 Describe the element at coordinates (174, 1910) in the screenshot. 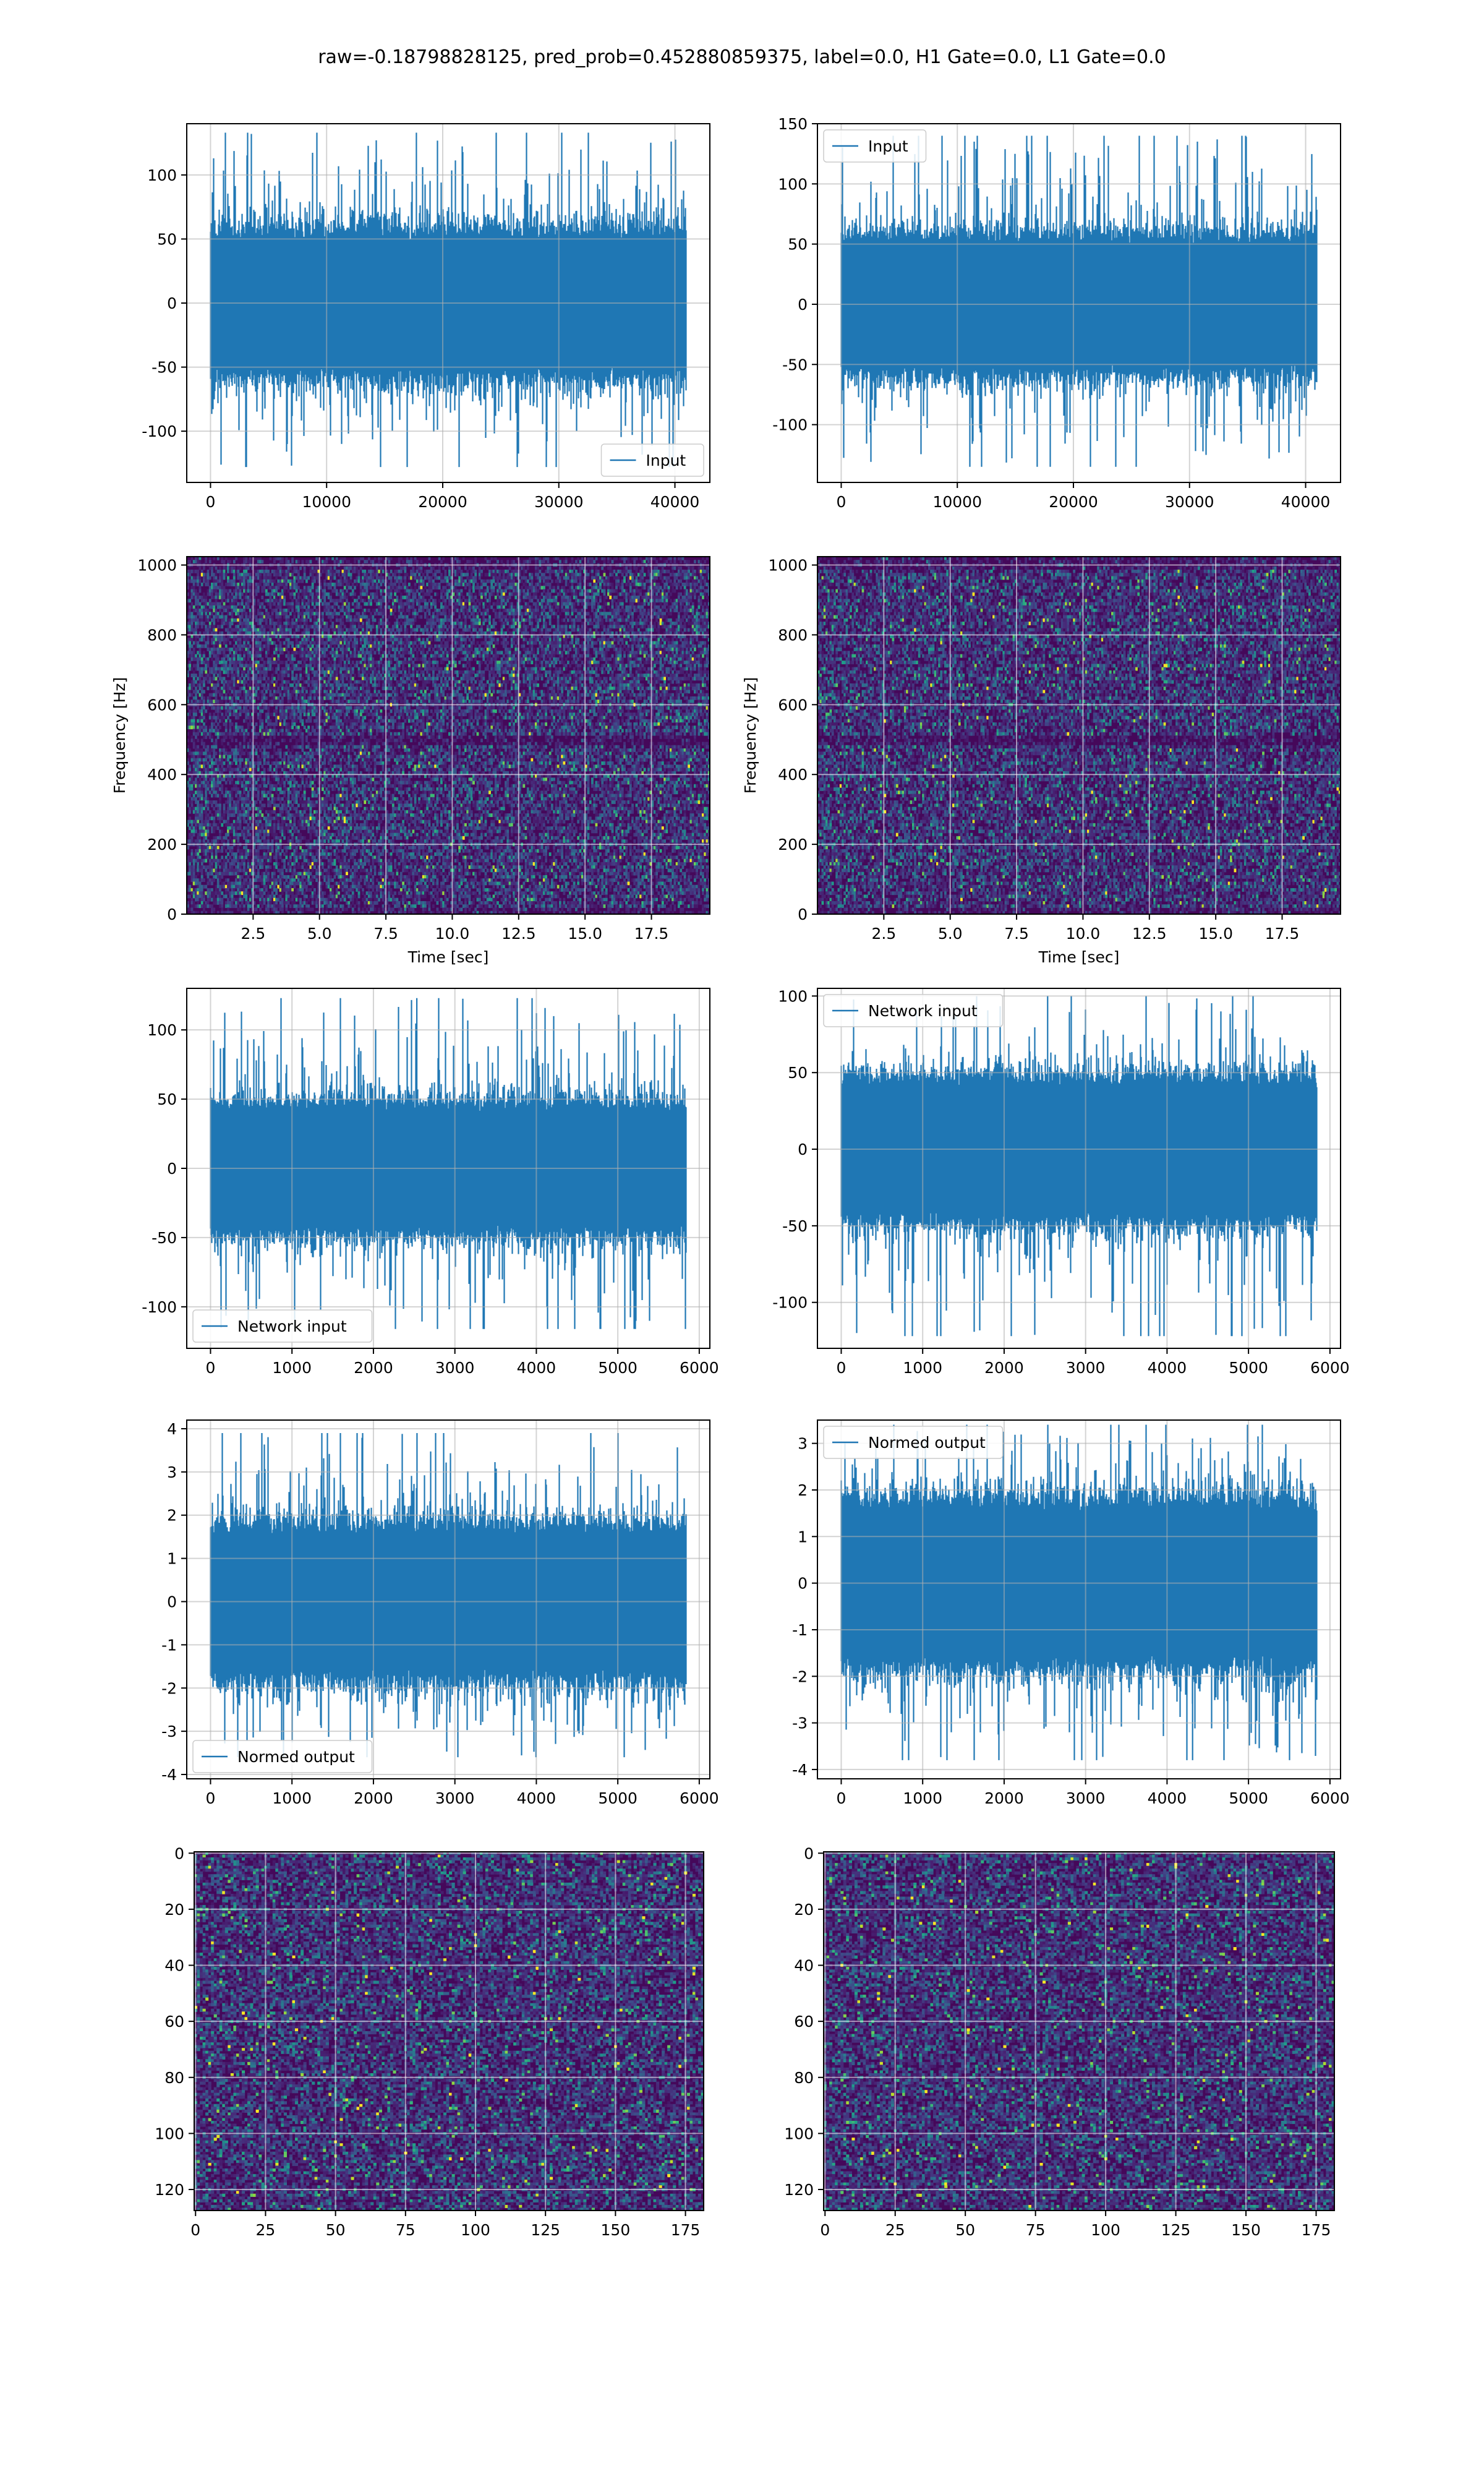

I see `y-tick-label: 20` at that location.